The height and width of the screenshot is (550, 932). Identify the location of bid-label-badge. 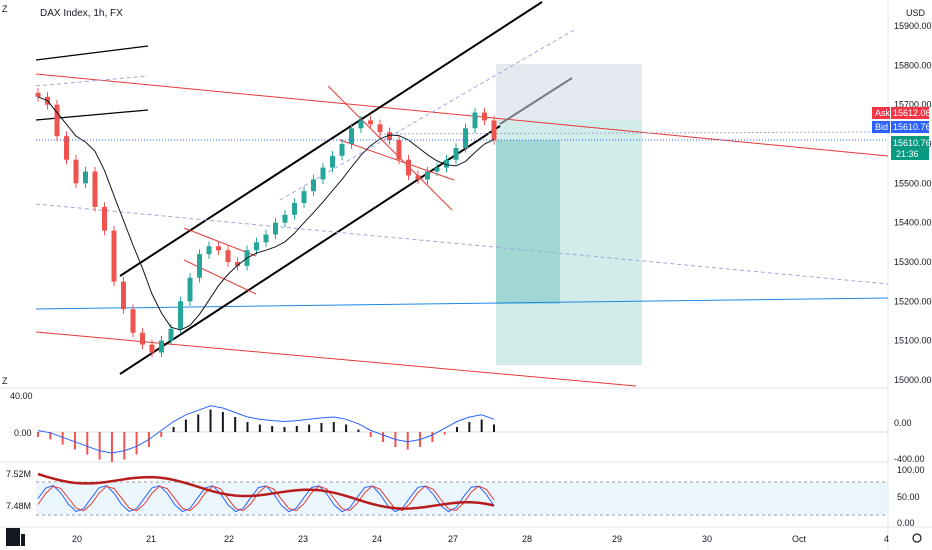
(881, 127).